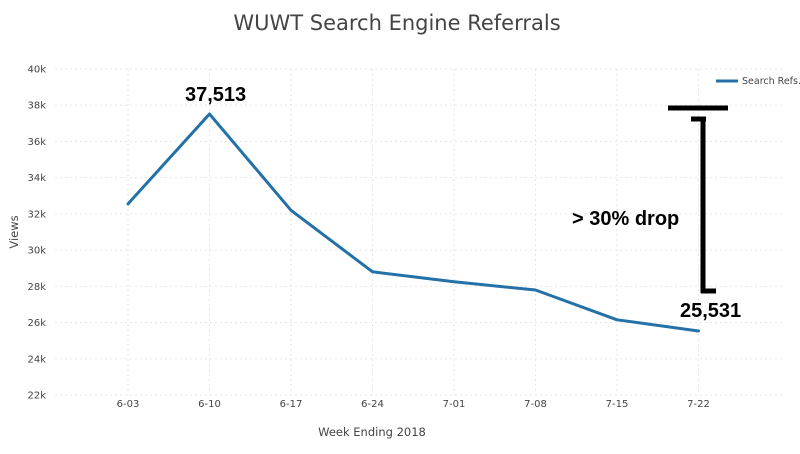 This screenshot has width=800, height=454. I want to click on y-tick-label: 36k, so click(36, 142).